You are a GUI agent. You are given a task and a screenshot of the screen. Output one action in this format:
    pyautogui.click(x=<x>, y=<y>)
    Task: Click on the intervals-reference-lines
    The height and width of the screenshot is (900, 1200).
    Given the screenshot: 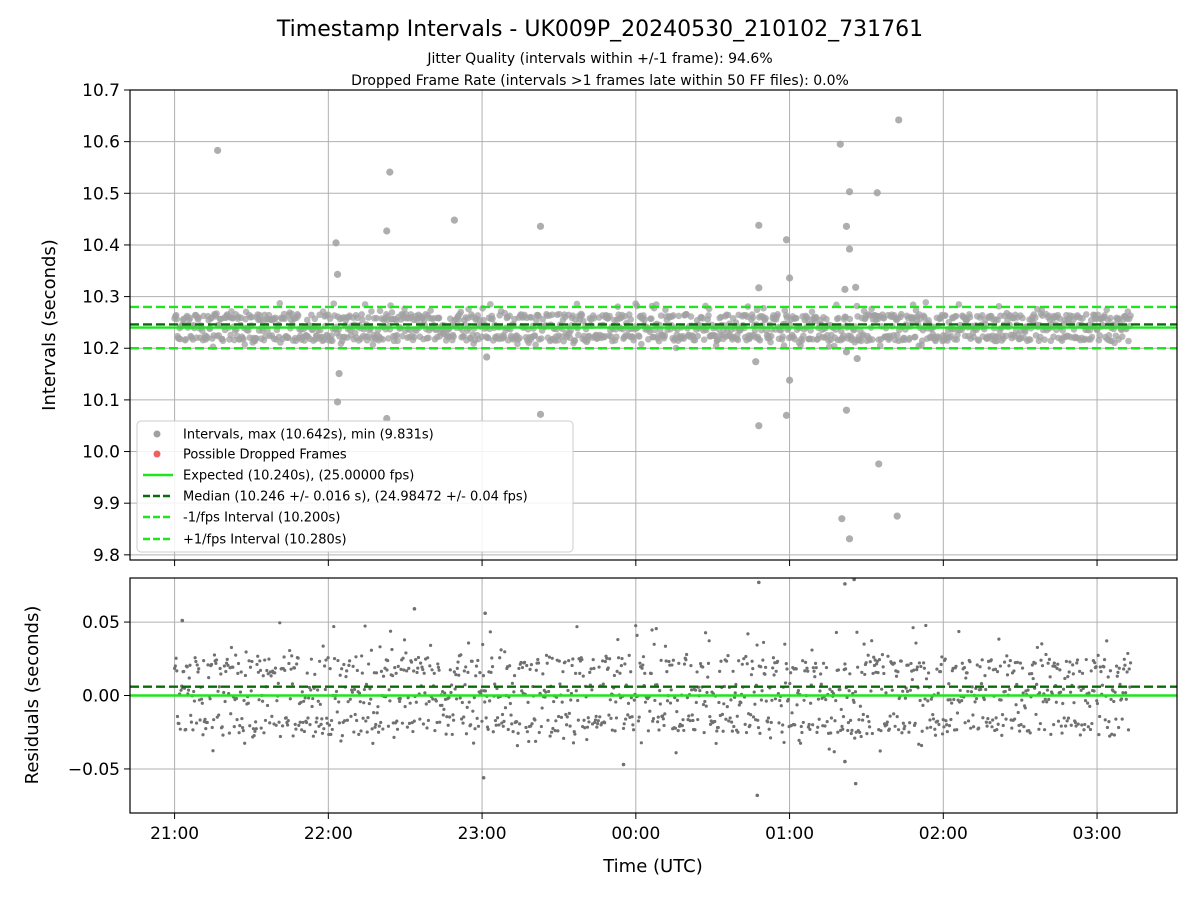 What is the action you would take?
    pyautogui.click(x=653, y=327)
    